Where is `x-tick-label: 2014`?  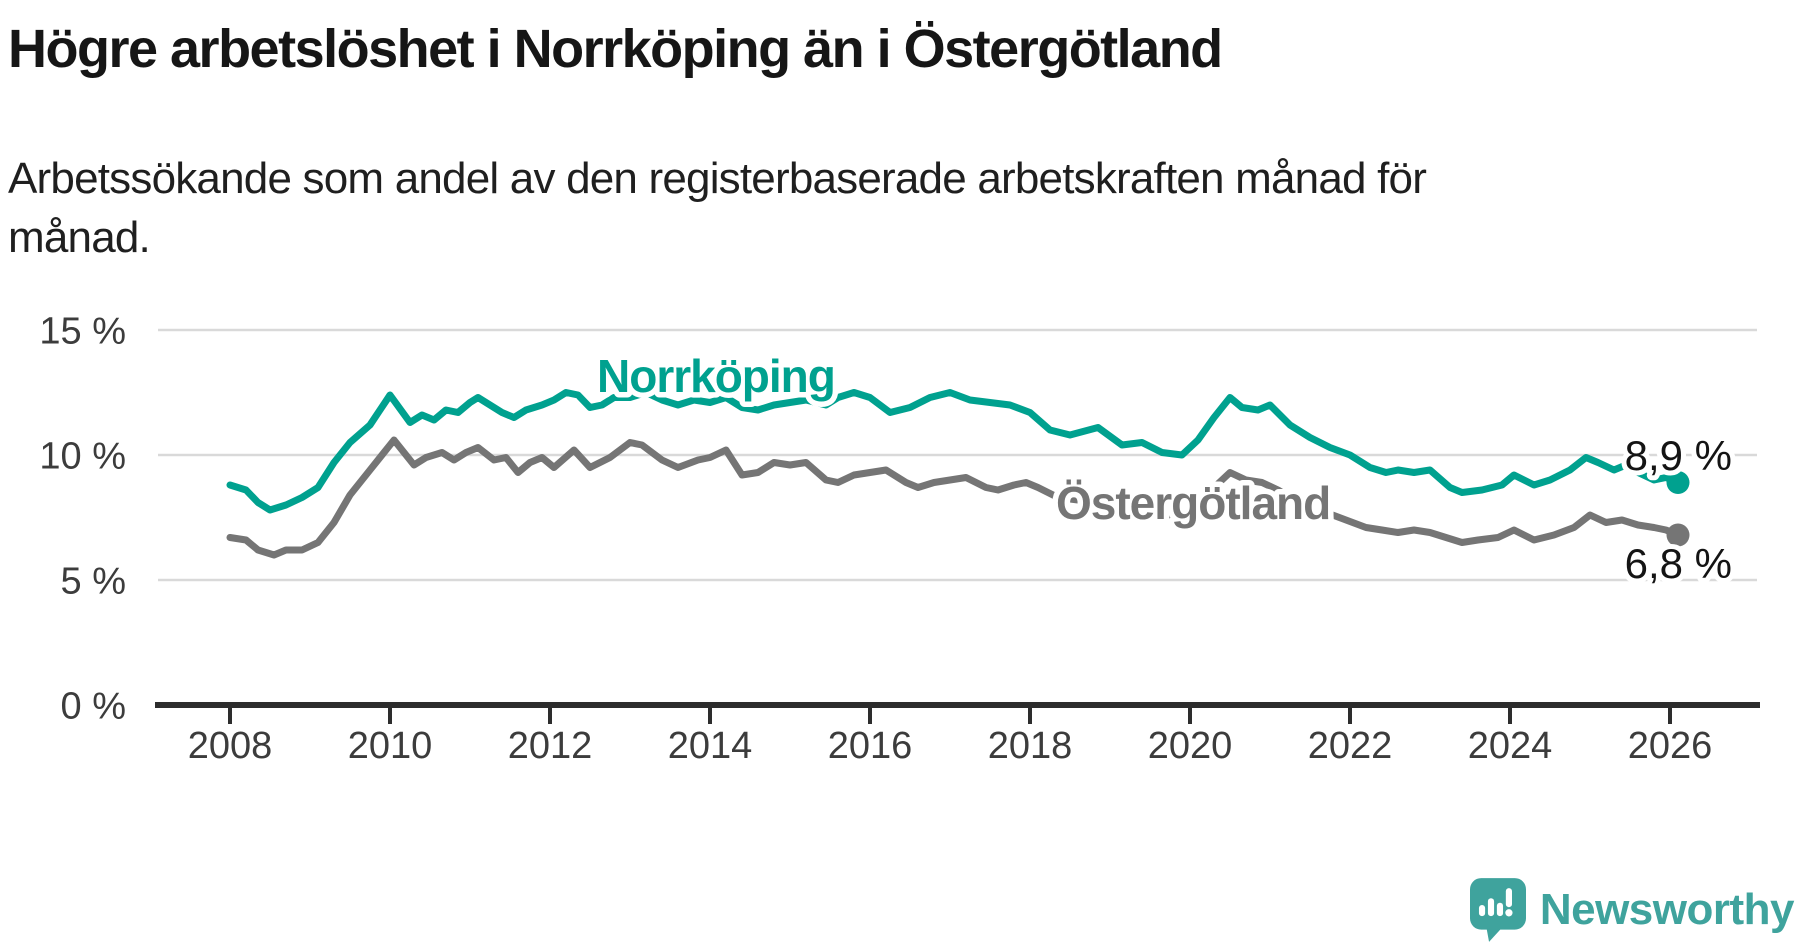
x-tick-label: 2014 is located at coordinates (710, 746).